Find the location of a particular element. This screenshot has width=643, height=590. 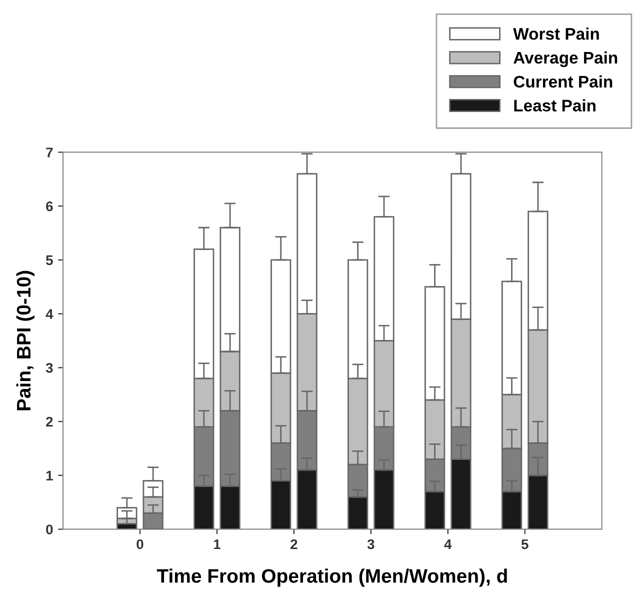

legend-label: Least Pain is located at coordinates (555, 105).